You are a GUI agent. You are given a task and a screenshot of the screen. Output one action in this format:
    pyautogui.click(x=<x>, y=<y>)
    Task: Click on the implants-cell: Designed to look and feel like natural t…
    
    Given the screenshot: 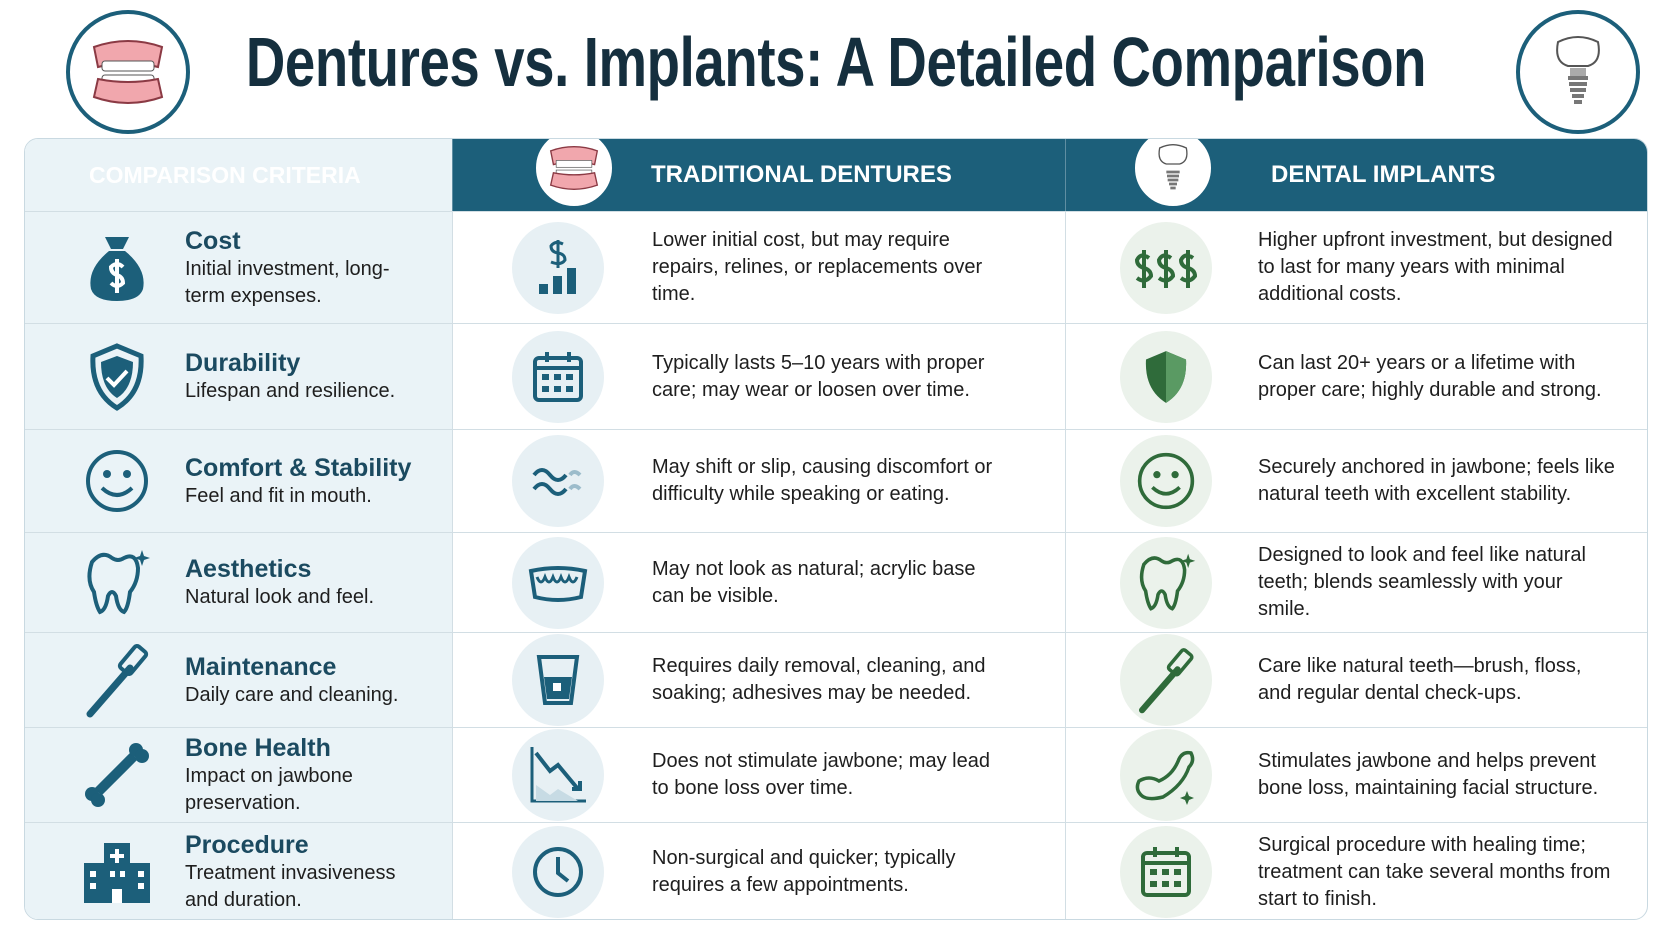 What is the action you would take?
    pyautogui.click(x=1356, y=582)
    